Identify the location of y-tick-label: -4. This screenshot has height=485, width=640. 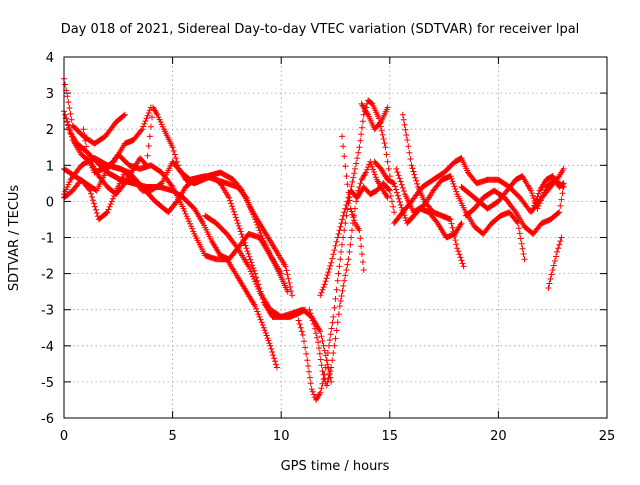
(47, 347).